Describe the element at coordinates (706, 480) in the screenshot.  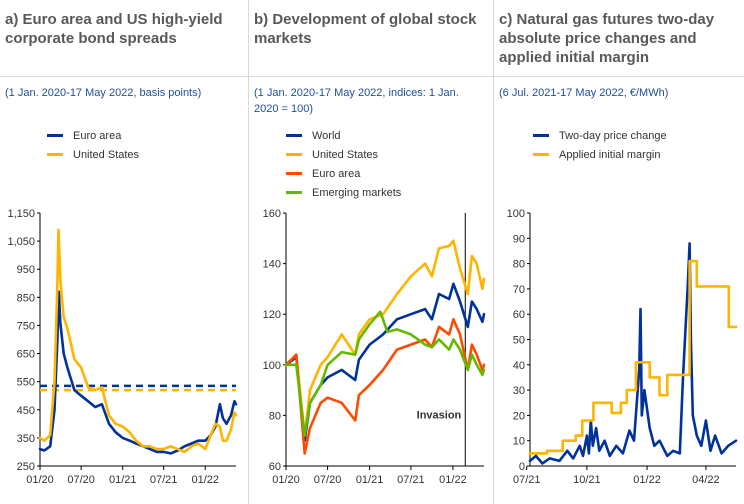
I see `panel-c-x-tick-label: 04/22` at that location.